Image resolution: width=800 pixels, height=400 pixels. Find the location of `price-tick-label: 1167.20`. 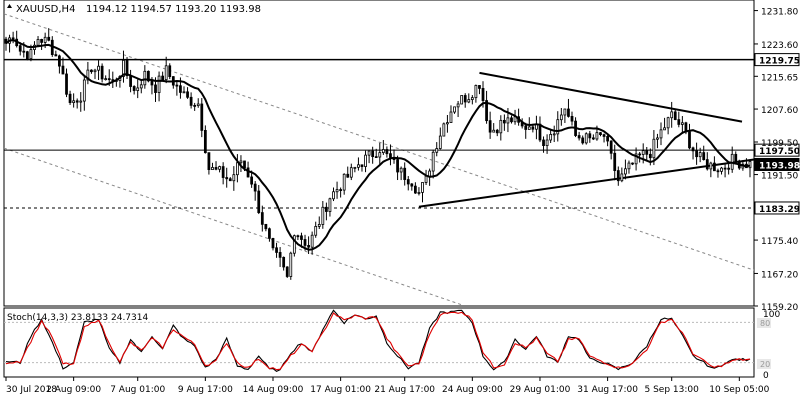

price-tick-label: 1167.20 is located at coordinates (779, 275).